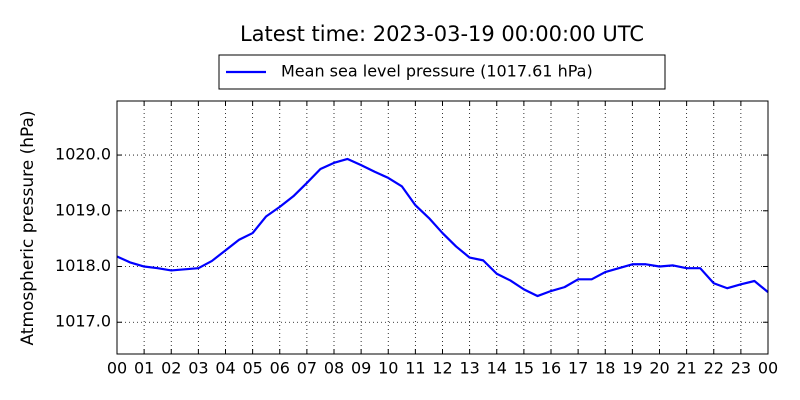 This screenshot has height=400, width=800. What do you see at coordinates (578, 368) in the screenshot?
I see `x-tick-label: 17` at bounding box center [578, 368].